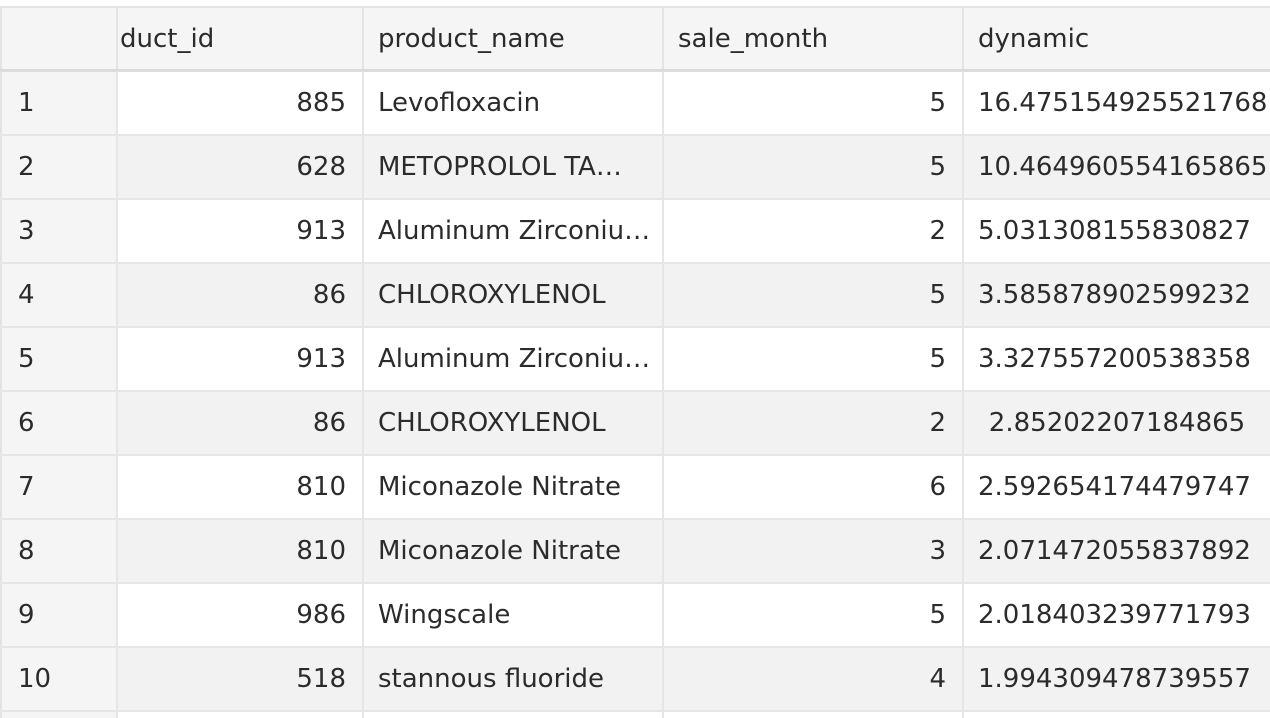 Image resolution: width=1270 pixels, height=718 pixels. I want to click on row-index: 9, so click(59, 615).